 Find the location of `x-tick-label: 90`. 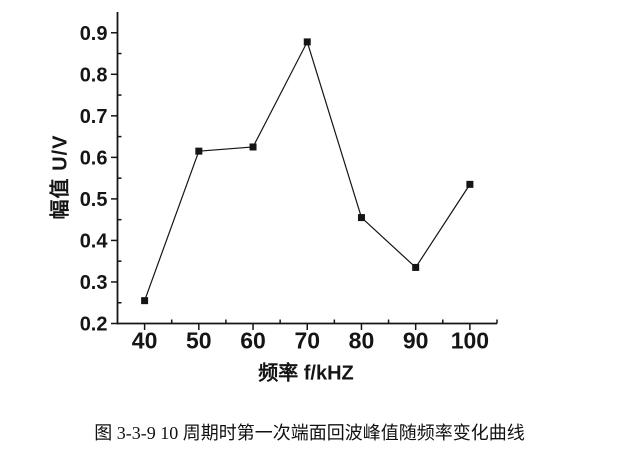

x-tick-label: 90 is located at coordinates (416, 341).